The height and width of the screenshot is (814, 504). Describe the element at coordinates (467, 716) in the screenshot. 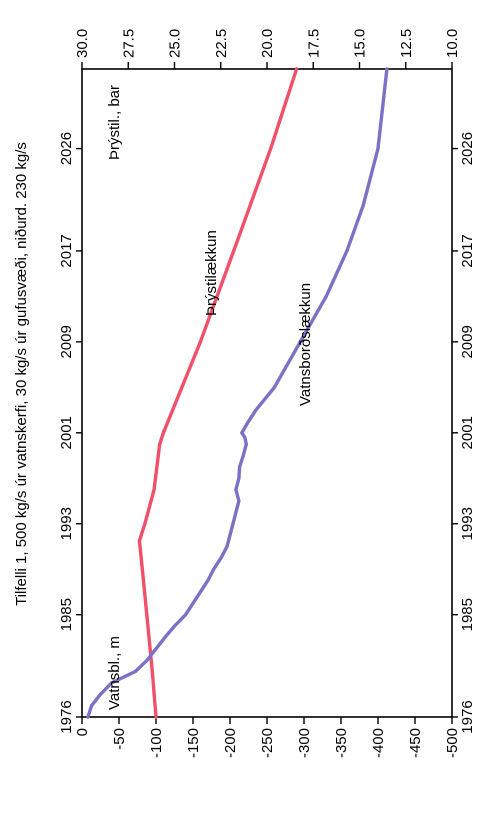

I see `x-tick-label-bottom: 1976` at that location.